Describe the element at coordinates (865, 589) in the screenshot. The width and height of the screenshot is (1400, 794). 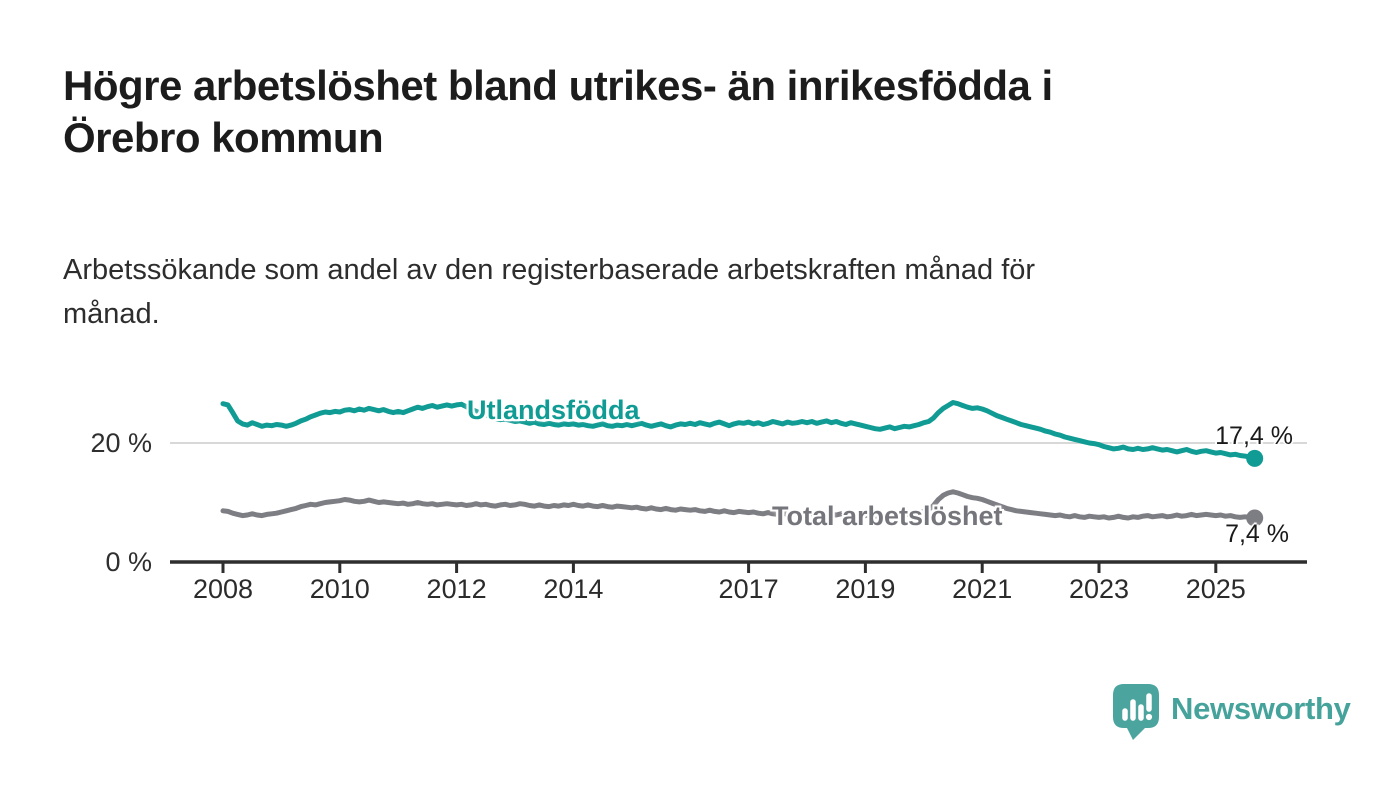
I see `x-tick-label-2019: 2019` at that location.